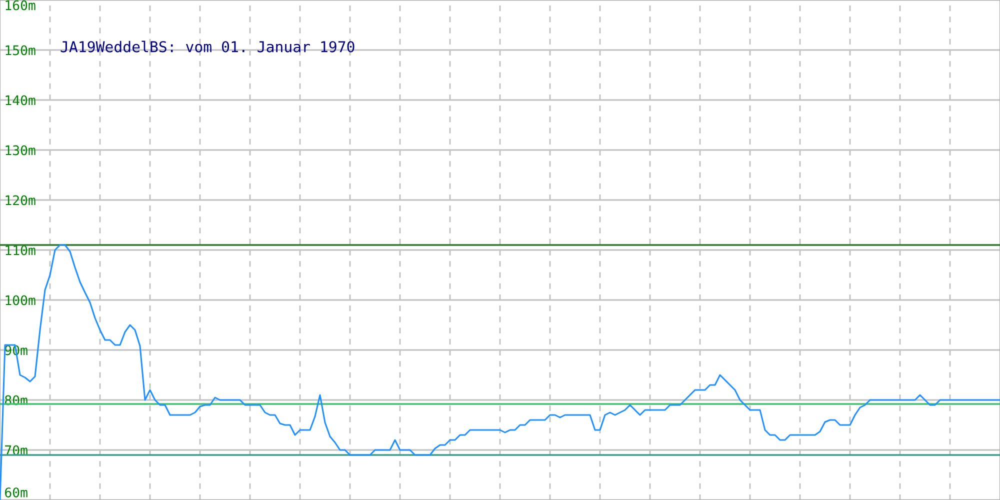 The width and height of the screenshot is (1000, 500). I want to click on y-tick-label: 150m, so click(21, 50).